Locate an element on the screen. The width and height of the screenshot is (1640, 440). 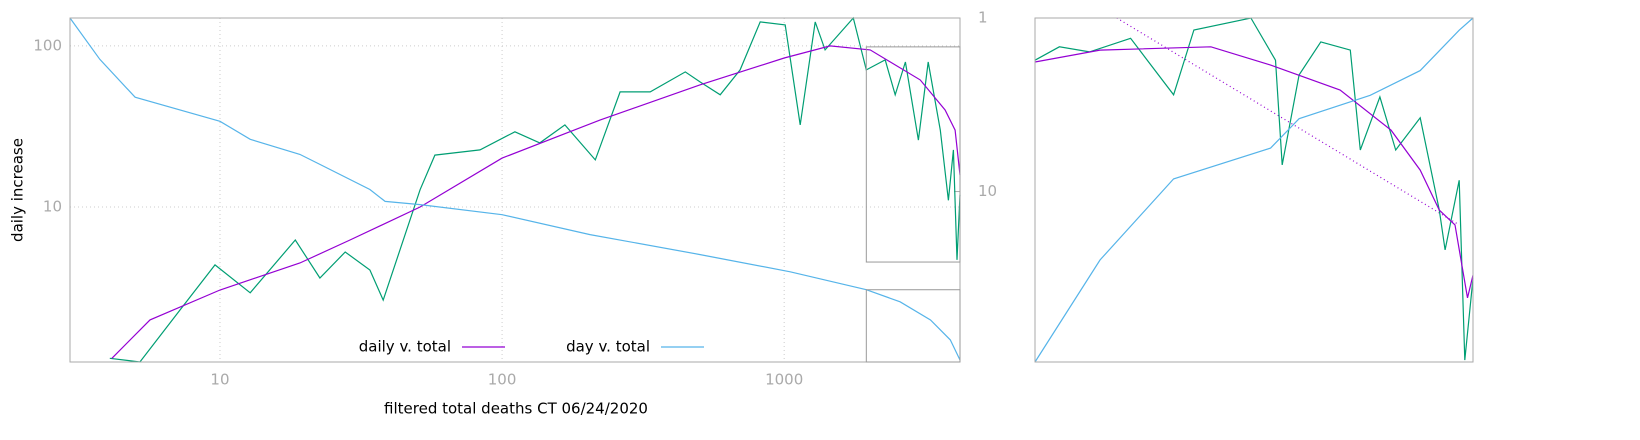
x-tick-label: 100 is located at coordinates (502, 380).